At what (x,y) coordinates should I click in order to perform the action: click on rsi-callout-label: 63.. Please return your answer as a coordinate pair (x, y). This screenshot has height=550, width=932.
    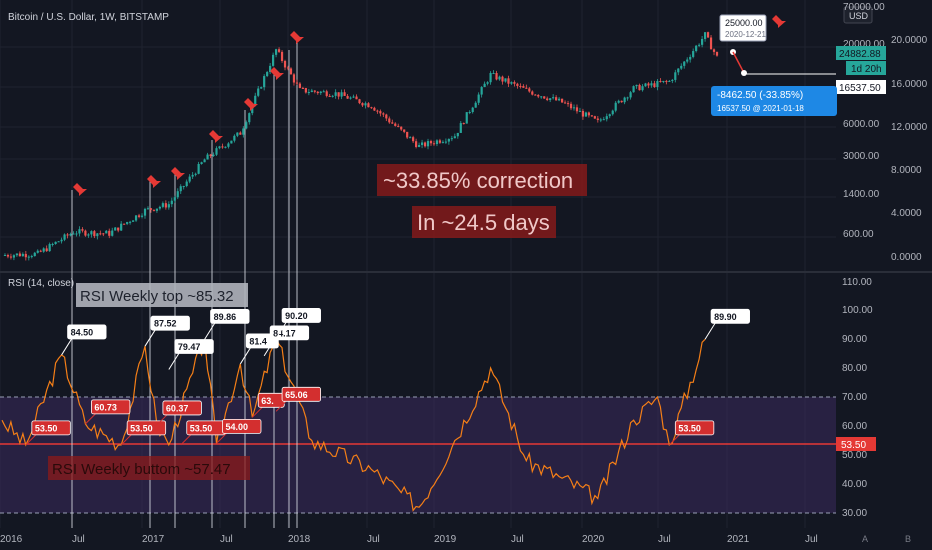
    Looking at the image, I should click on (267, 401).